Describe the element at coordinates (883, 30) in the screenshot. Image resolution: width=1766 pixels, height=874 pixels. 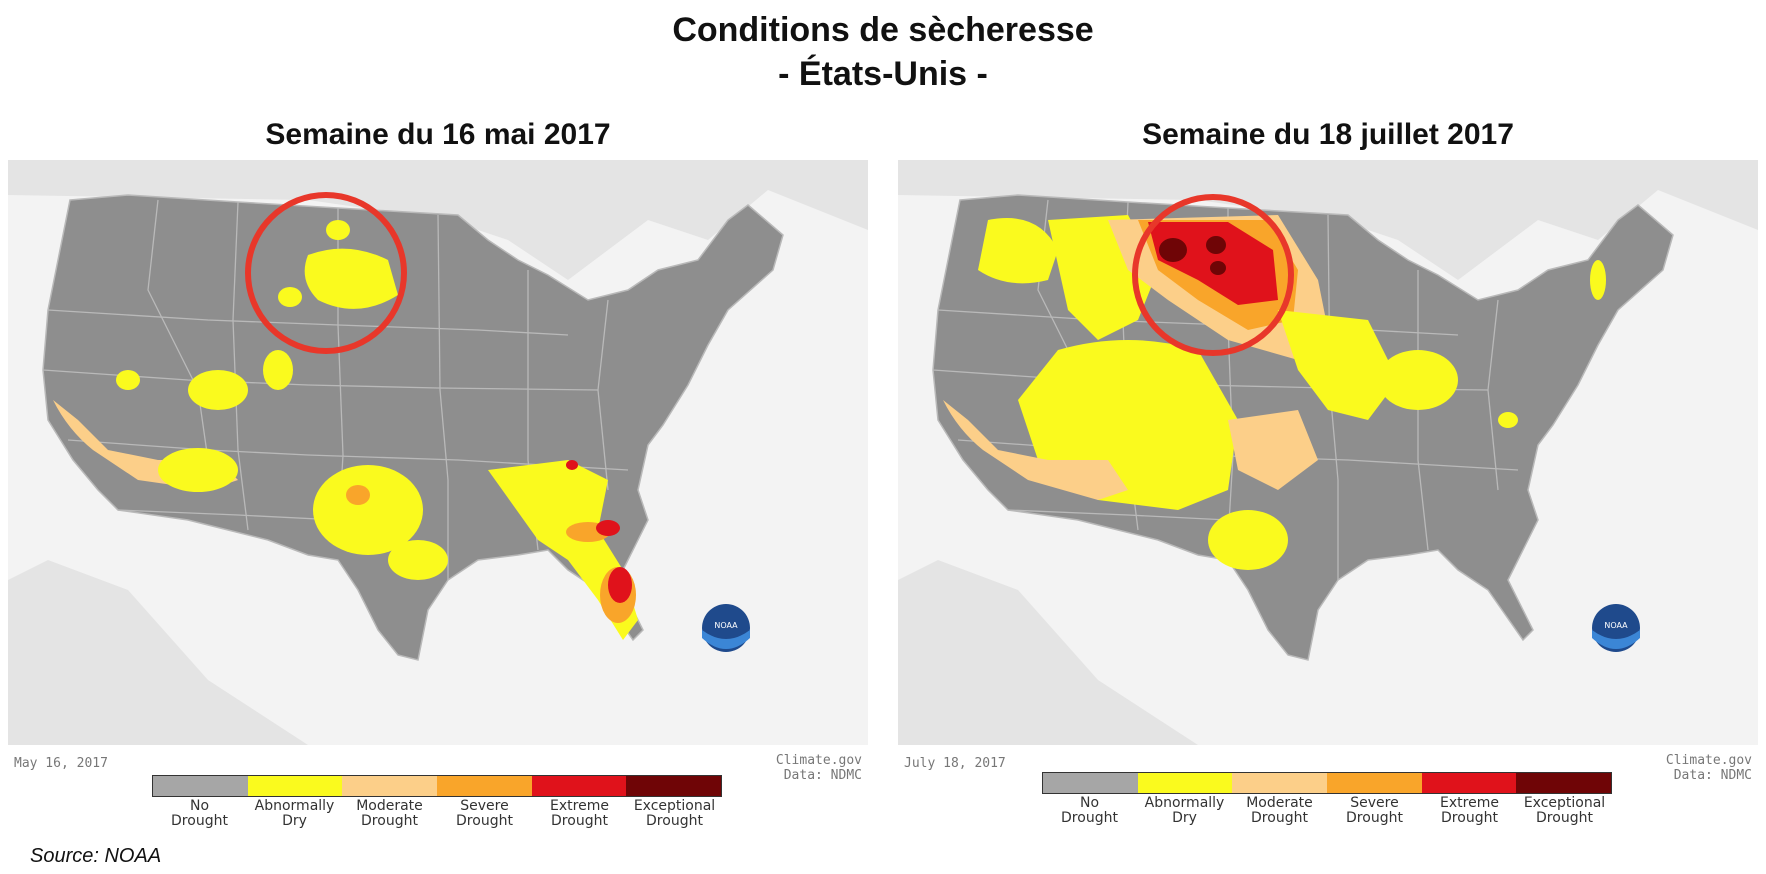
I see `main-title-line1: Conditions de sècheresse` at that location.